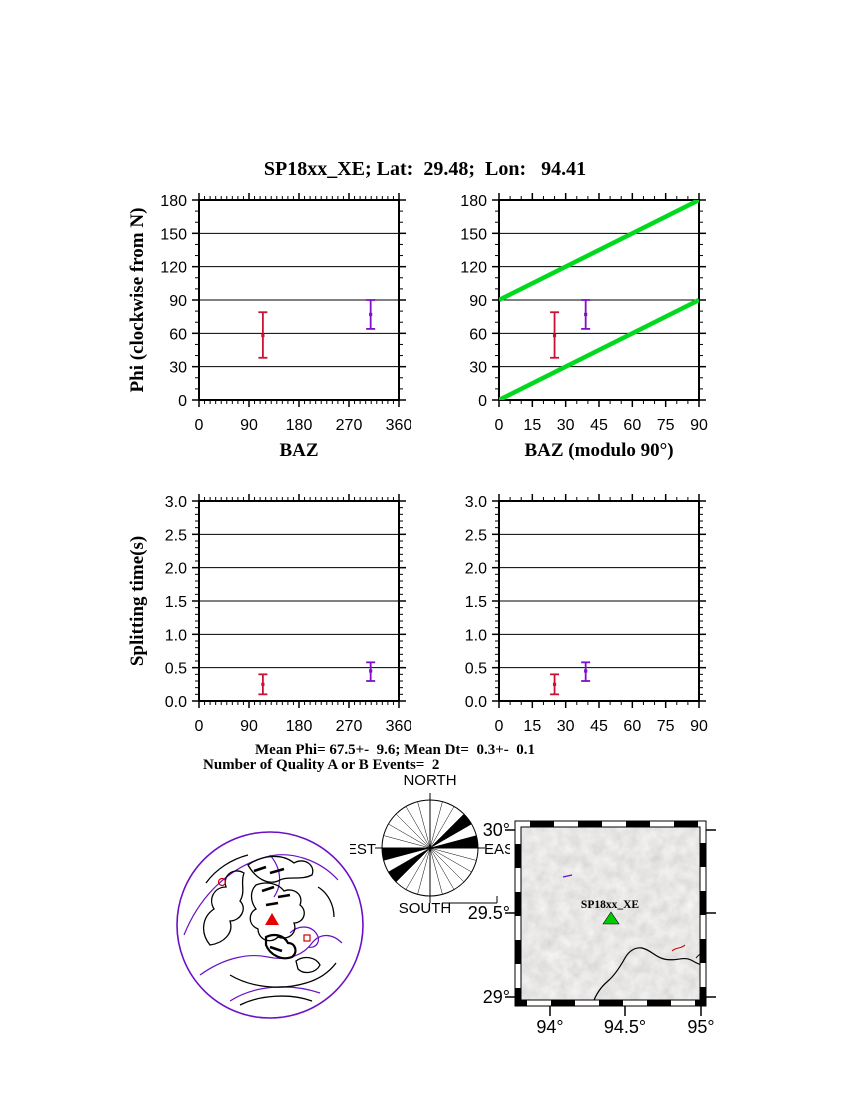 Image resolution: width=850 pixels, height=1100 pixels. I want to click on splitting-time-vs-baz-modulo-plot: 0 15 30 45 60 75 90 0.0 0.5 1.0 1.5 2.0 2.5 3.0, so click(586, 614).